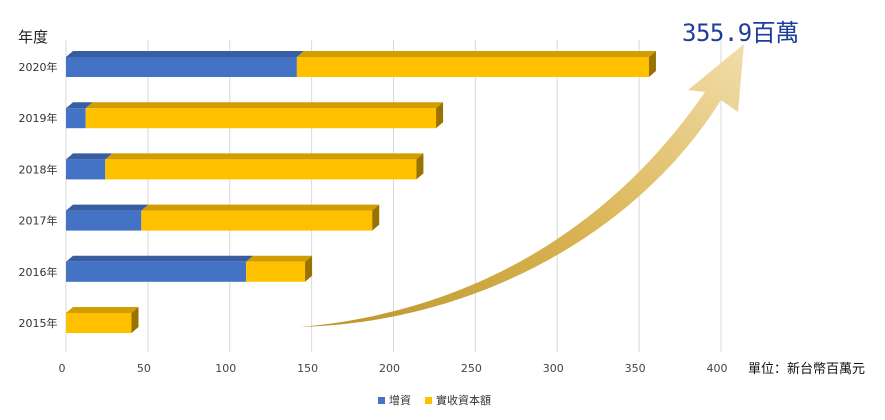 The width and height of the screenshot is (885, 420). What do you see at coordinates (38, 221) in the screenshot?
I see `category-label: 2017年` at bounding box center [38, 221].